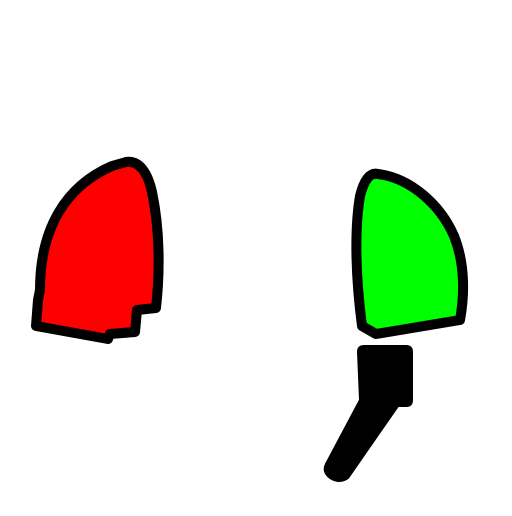 This screenshot has width=512, height=516. What do you see at coordinates (97, 250) in the screenshot?
I see `red-blob-shape` at bounding box center [97, 250].